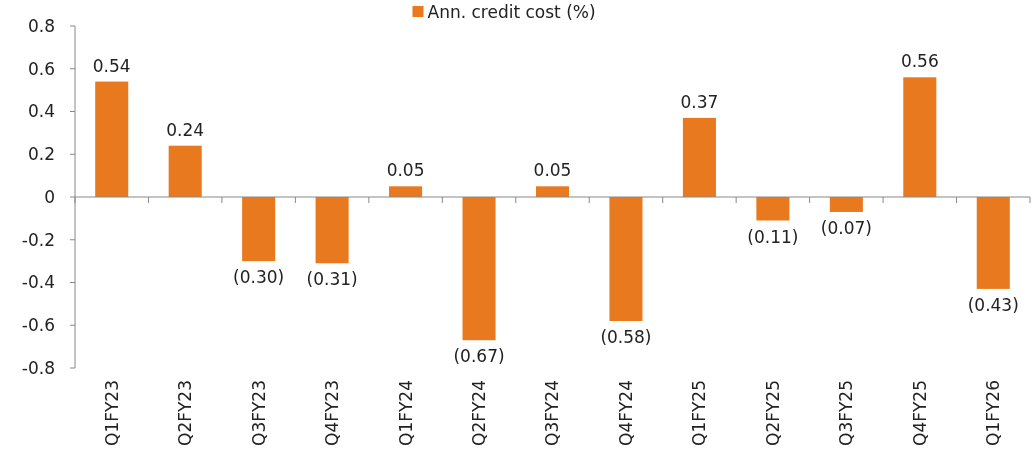  I want to click on x-tick-label: Q1FY23, so click(111, 413).